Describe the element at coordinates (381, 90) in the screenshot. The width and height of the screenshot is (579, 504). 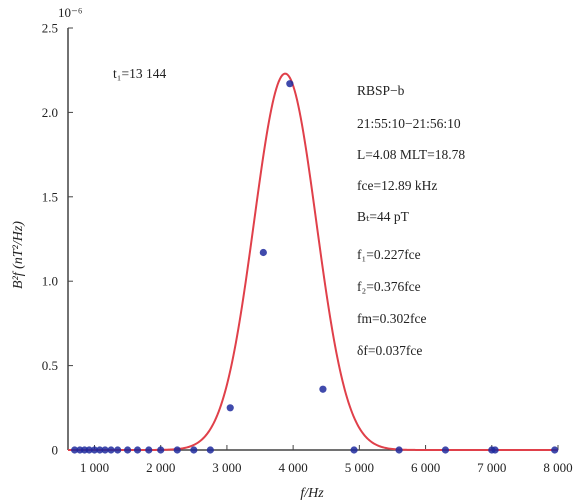
I see `annotation-line: RBSP−b` at that location.